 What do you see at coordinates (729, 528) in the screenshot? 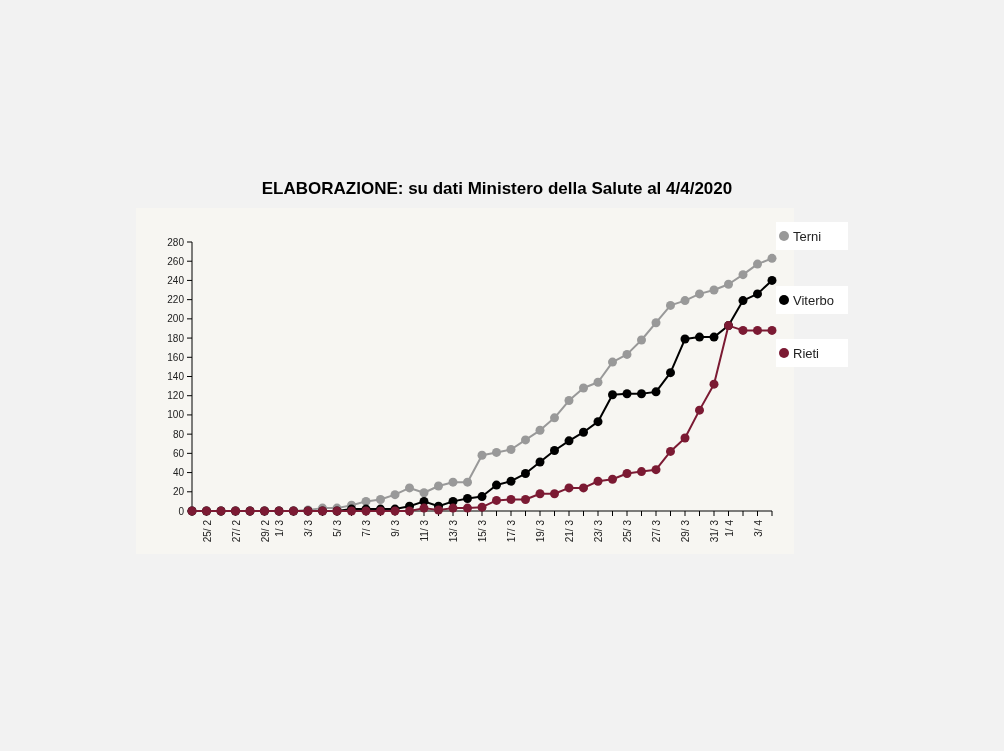
I see `x-tick-label: 1/ 4` at bounding box center [729, 528].